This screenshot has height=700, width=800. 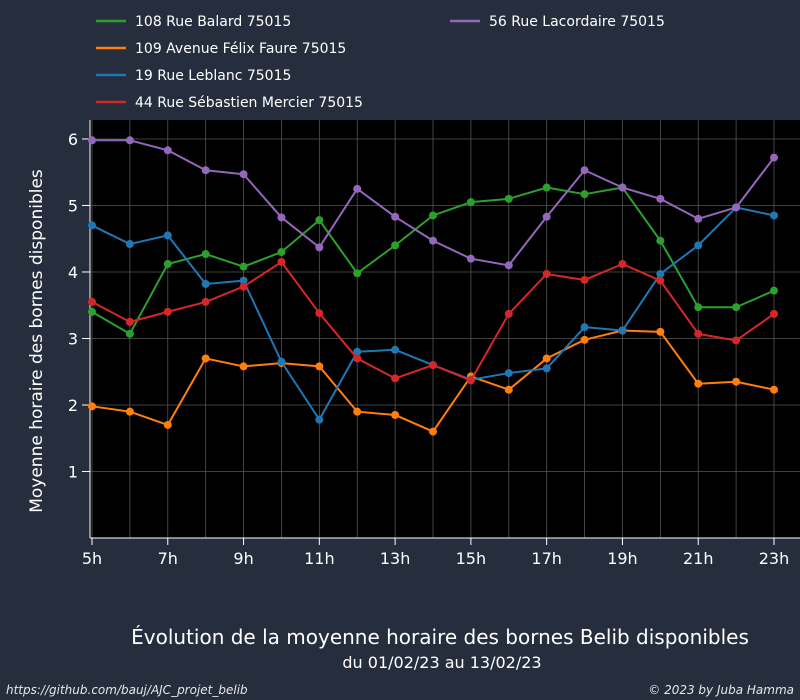 What do you see at coordinates (577, 22) in the screenshot?
I see `legend-label: 56 Rue Lacordaire 75015` at bounding box center [577, 22].